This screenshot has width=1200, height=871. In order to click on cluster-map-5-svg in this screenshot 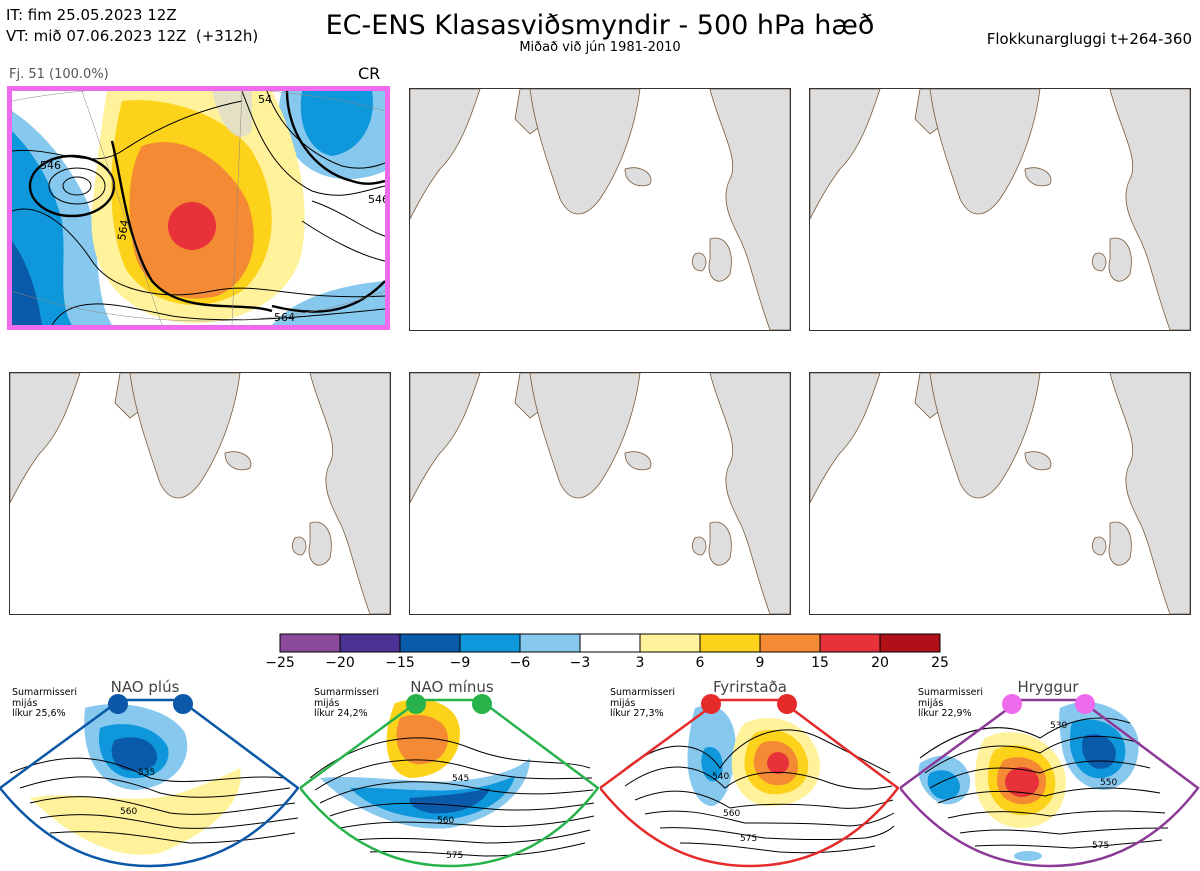, I will do `click(600, 493)`.